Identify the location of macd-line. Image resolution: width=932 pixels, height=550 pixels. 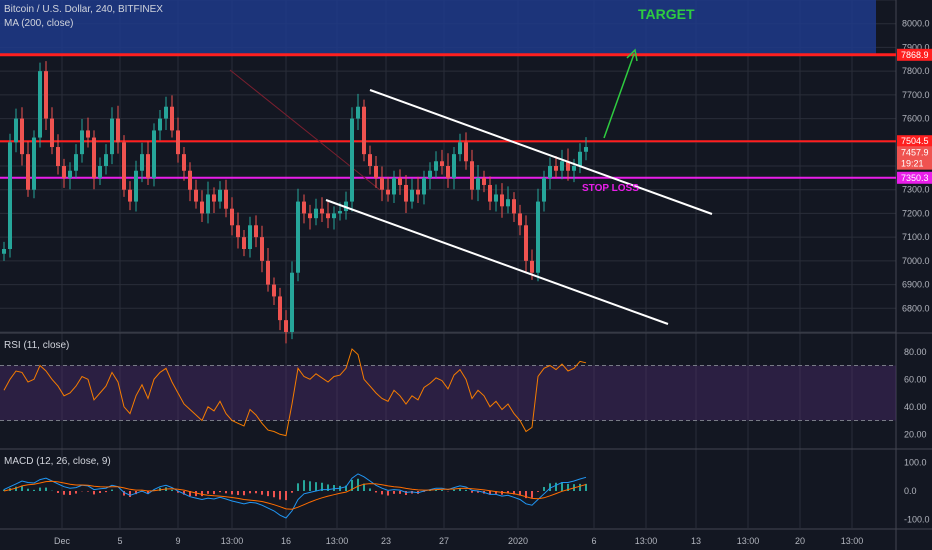
(295, 496).